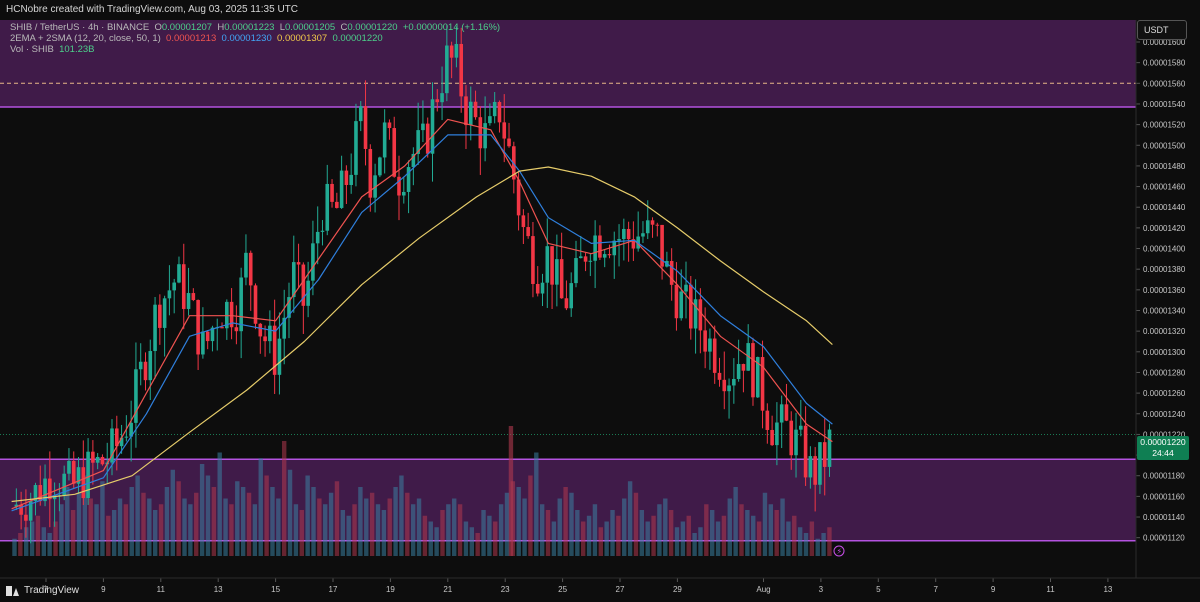  I want to click on y-tick-label: 0.00001440, so click(1164, 207).